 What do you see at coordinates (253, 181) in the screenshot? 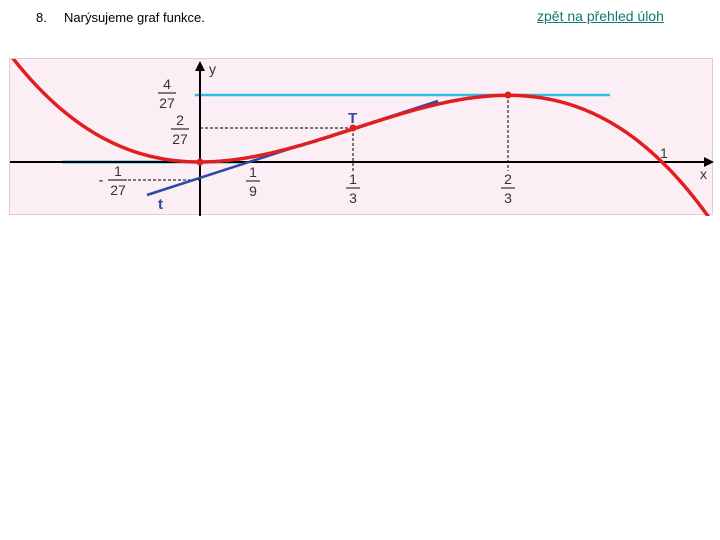
I see `x-tick-label-1-9: 1 9` at bounding box center [253, 181].